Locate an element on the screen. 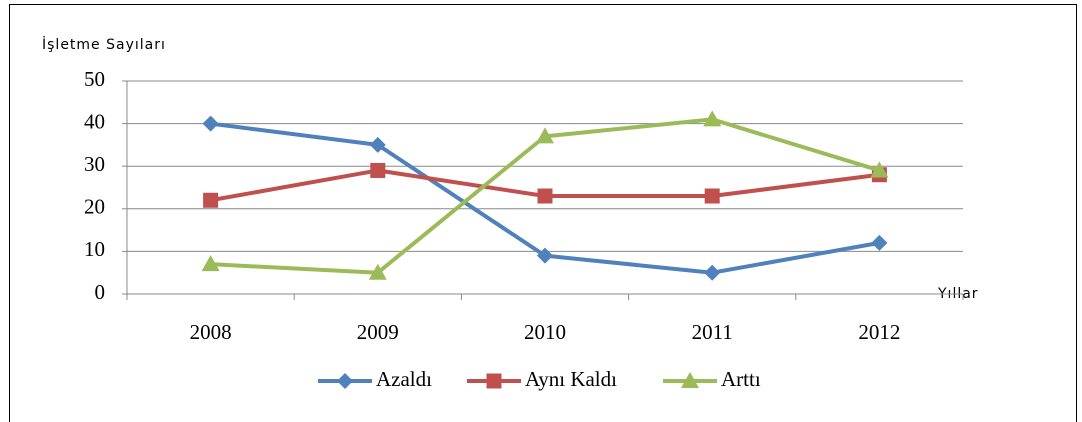 The image size is (1082, 422). x-tick-label: 2011 is located at coordinates (712, 332).